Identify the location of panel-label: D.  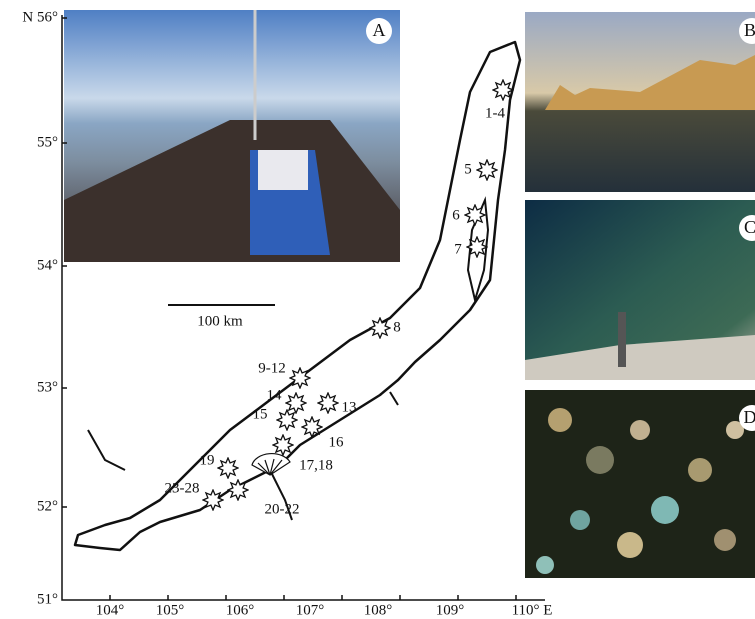
(749, 417).